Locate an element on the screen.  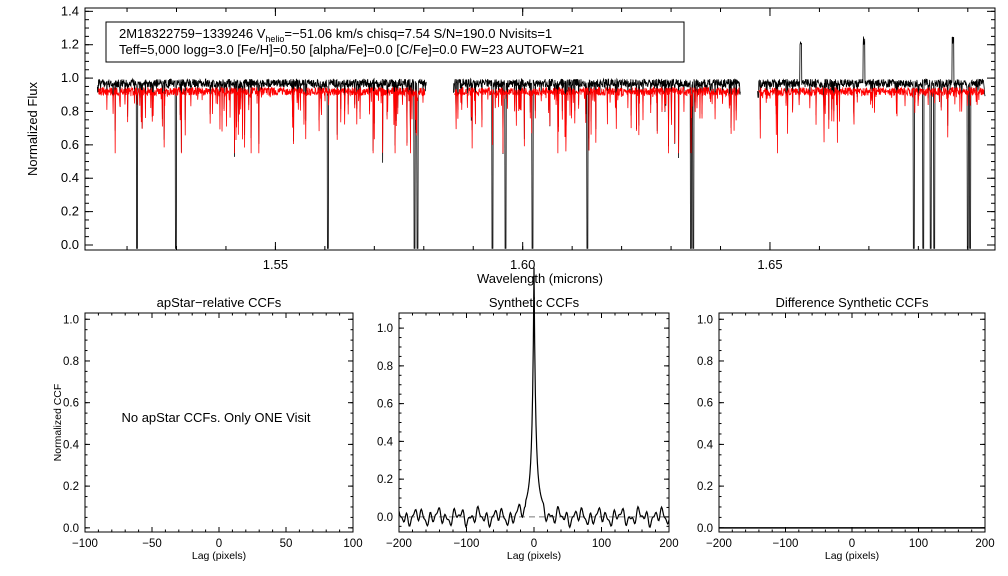
spectrum-ytick-label: 1.4 is located at coordinates (70, 10).